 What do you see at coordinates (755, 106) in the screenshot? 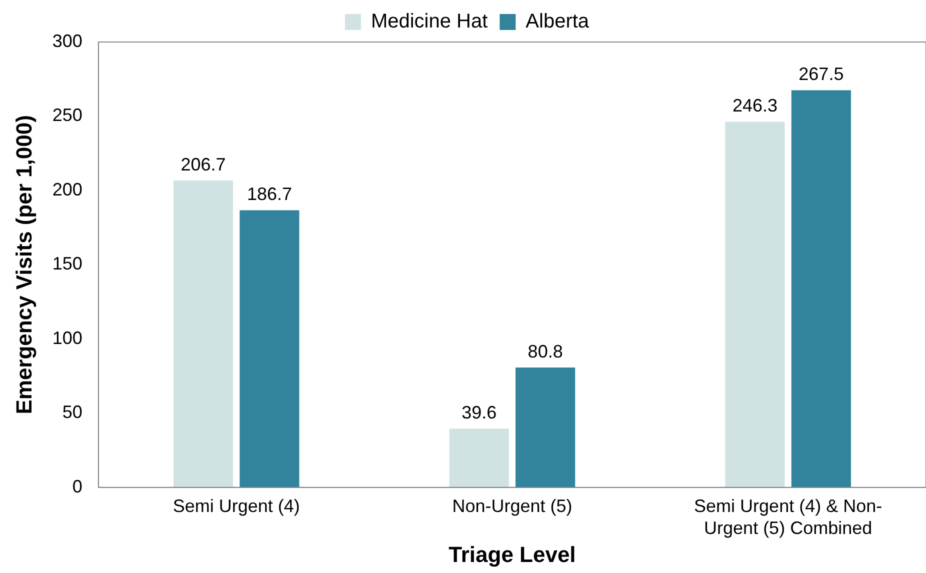
I see `data-label: 246.3` at bounding box center [755, 106].